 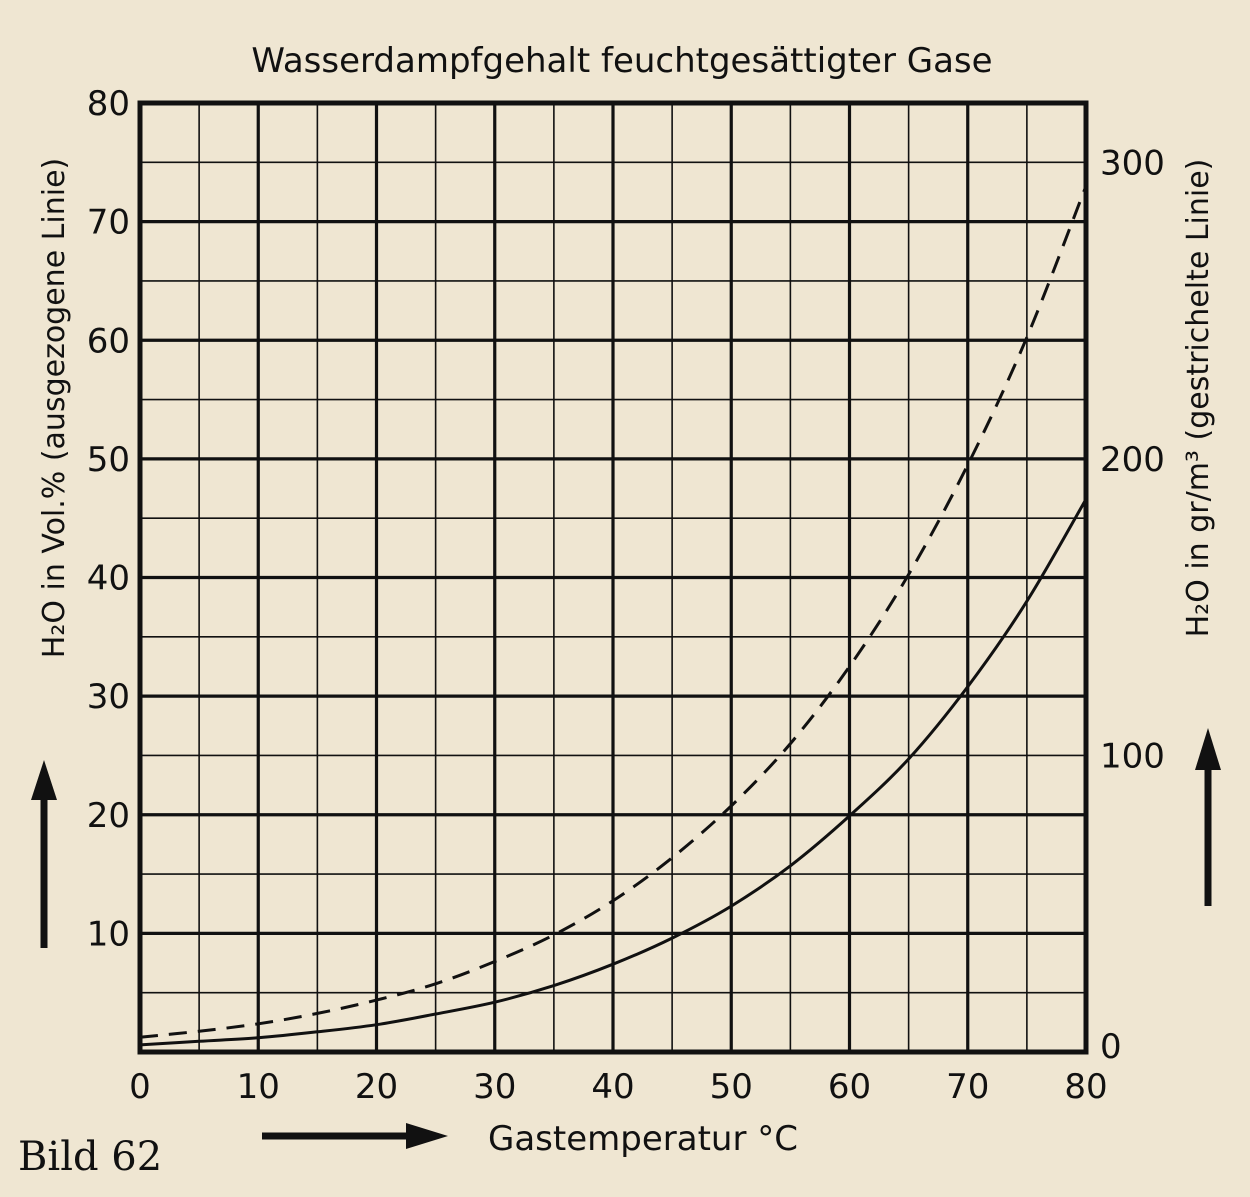 What do you see at coordinates (621, 61) in the screenshot?
I see `chart-title: Wasserdampfgehalt feuchtgesättigter Gase` at bounding box center [621, 61].